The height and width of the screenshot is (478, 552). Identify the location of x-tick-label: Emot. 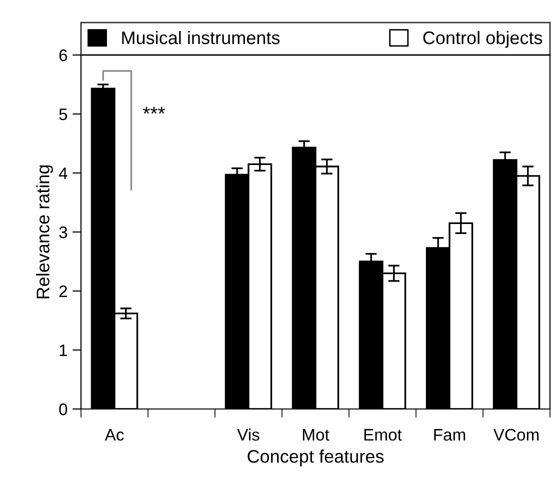
(383, 435).